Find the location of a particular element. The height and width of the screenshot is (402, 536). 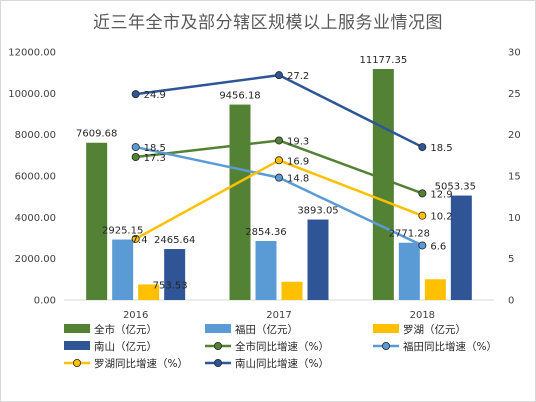

y-left-tick-label: 10000.00 is located at coordinates (32, 94).